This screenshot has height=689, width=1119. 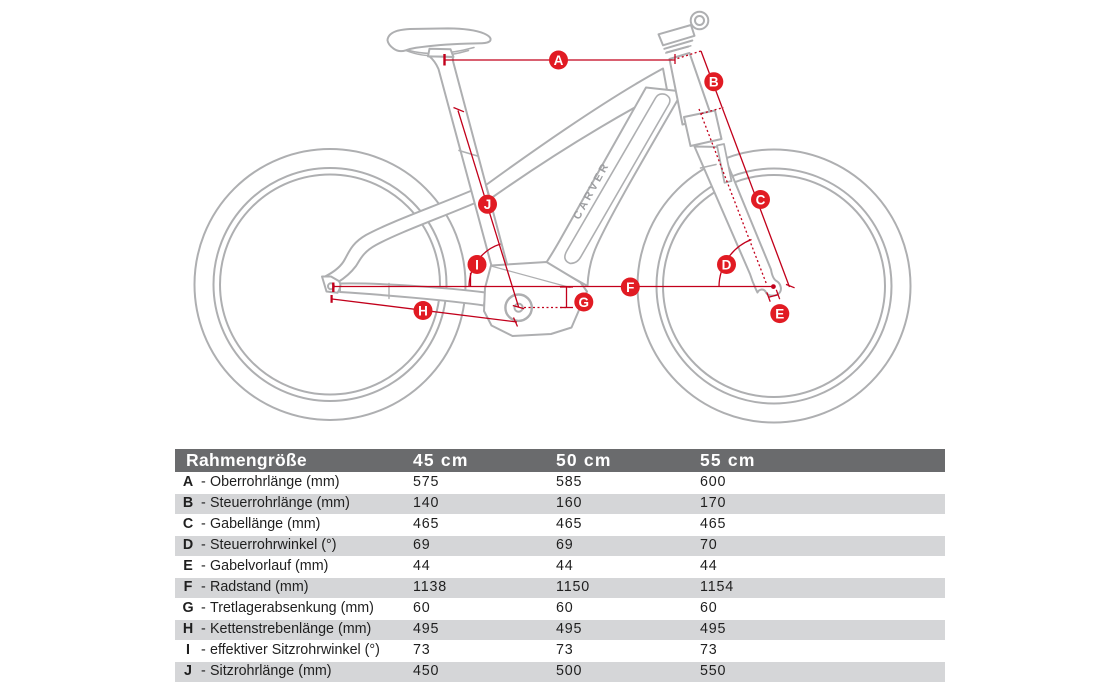 I want to click on svg-text: E, so click(x=779, y=313).